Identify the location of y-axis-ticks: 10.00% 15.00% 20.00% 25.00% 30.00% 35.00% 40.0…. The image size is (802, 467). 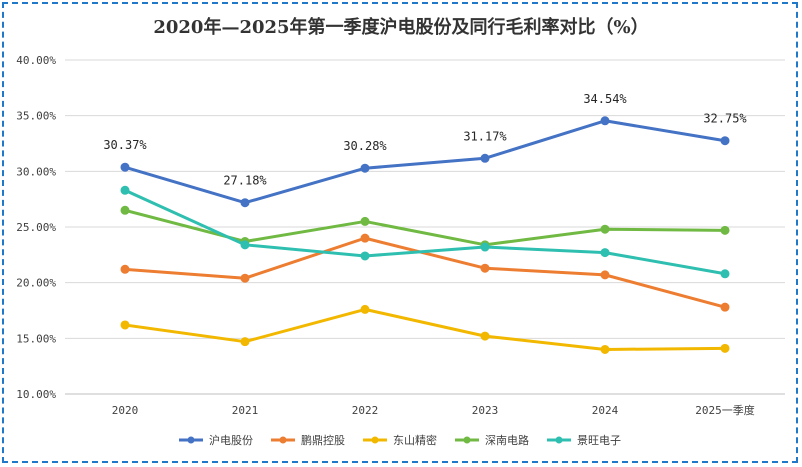
(36, 227).